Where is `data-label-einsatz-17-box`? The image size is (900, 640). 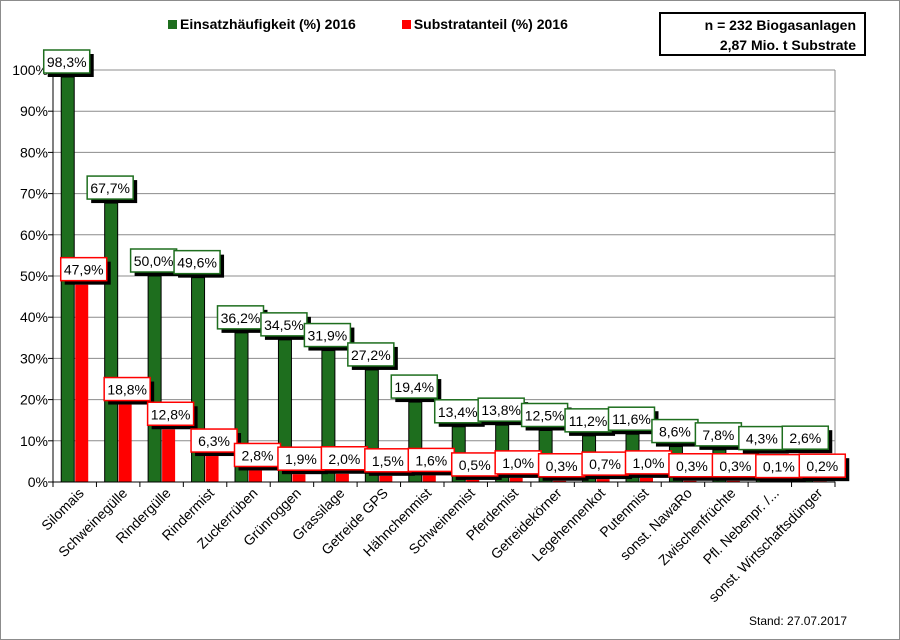
data-label-einsatz-17-box is located at coordinates (805, 437).